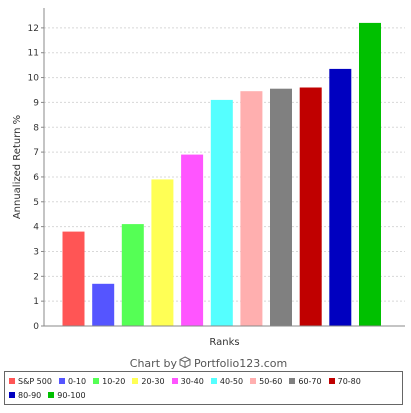 The image size is (411, 413). I want to click on legend-item: 50-60, so click(266, 381).